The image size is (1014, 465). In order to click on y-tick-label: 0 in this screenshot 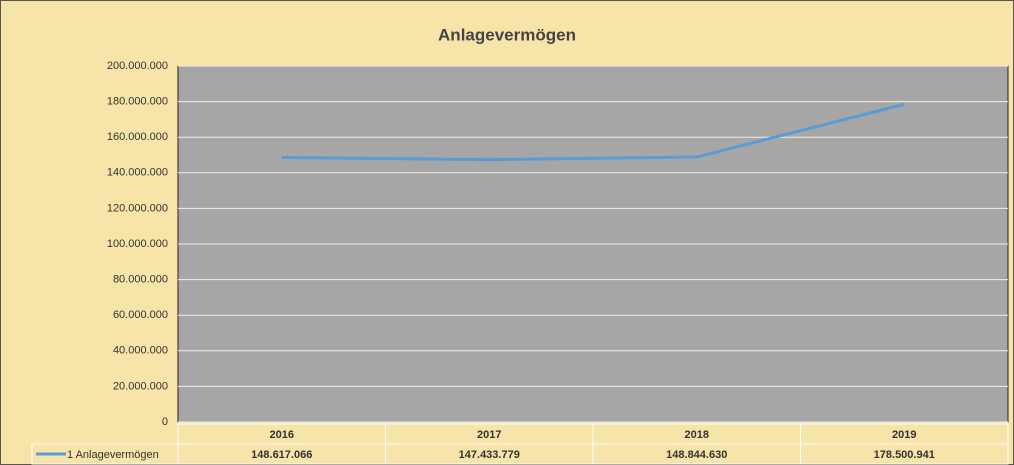, I will do `click(165, 422)`.